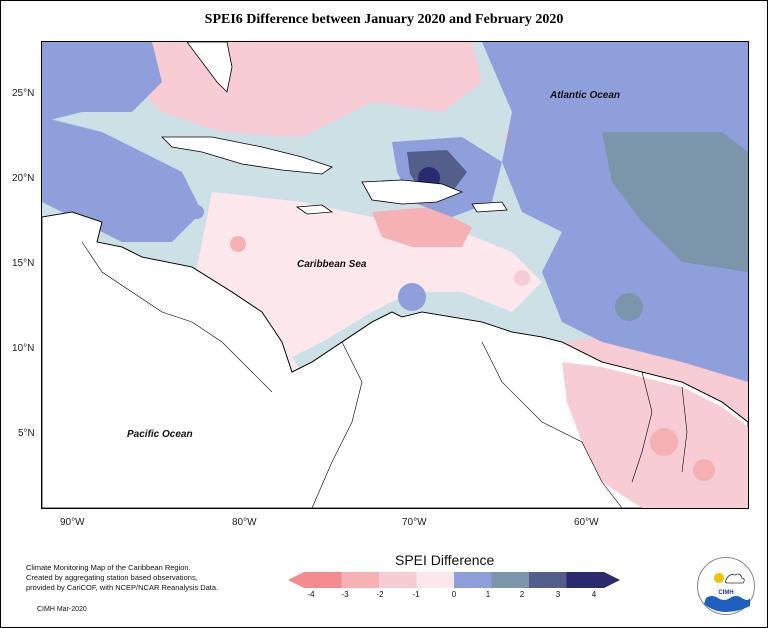  What do you see at coordinates (414, 522) in the screenshot?
I see `lon-tick-70: 70°W` at bounding box center [414, 522].